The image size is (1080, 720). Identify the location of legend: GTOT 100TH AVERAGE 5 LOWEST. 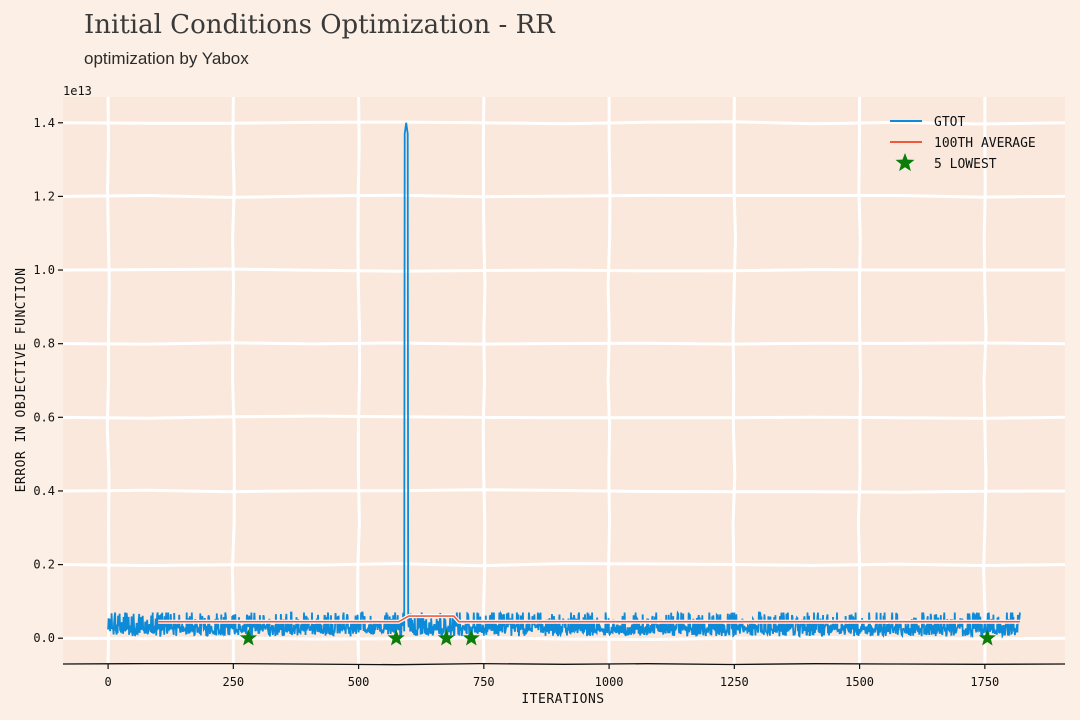
(963, 143).